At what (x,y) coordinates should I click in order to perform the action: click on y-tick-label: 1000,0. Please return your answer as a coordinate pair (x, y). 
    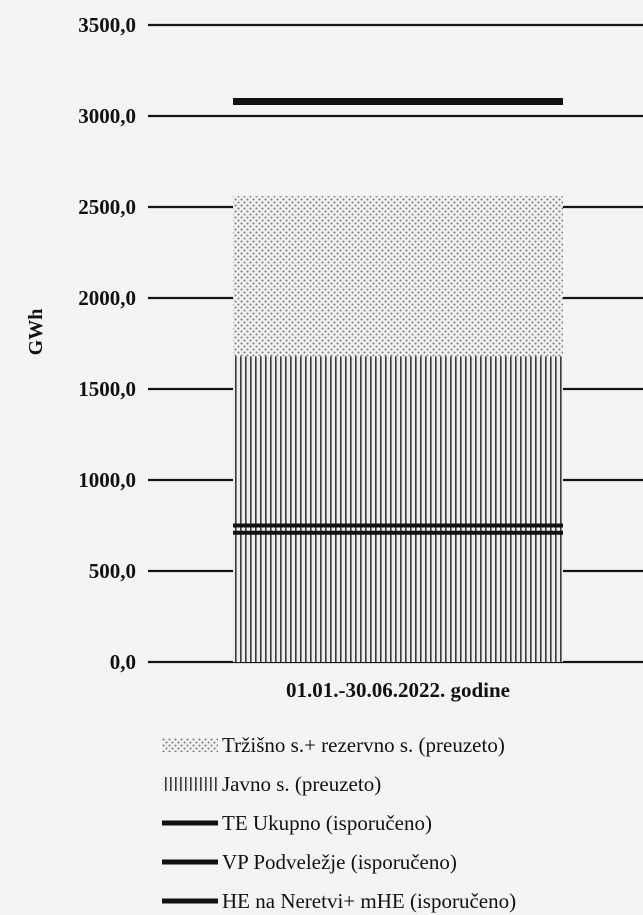
    Looking at the image, I should click on (107, 480).